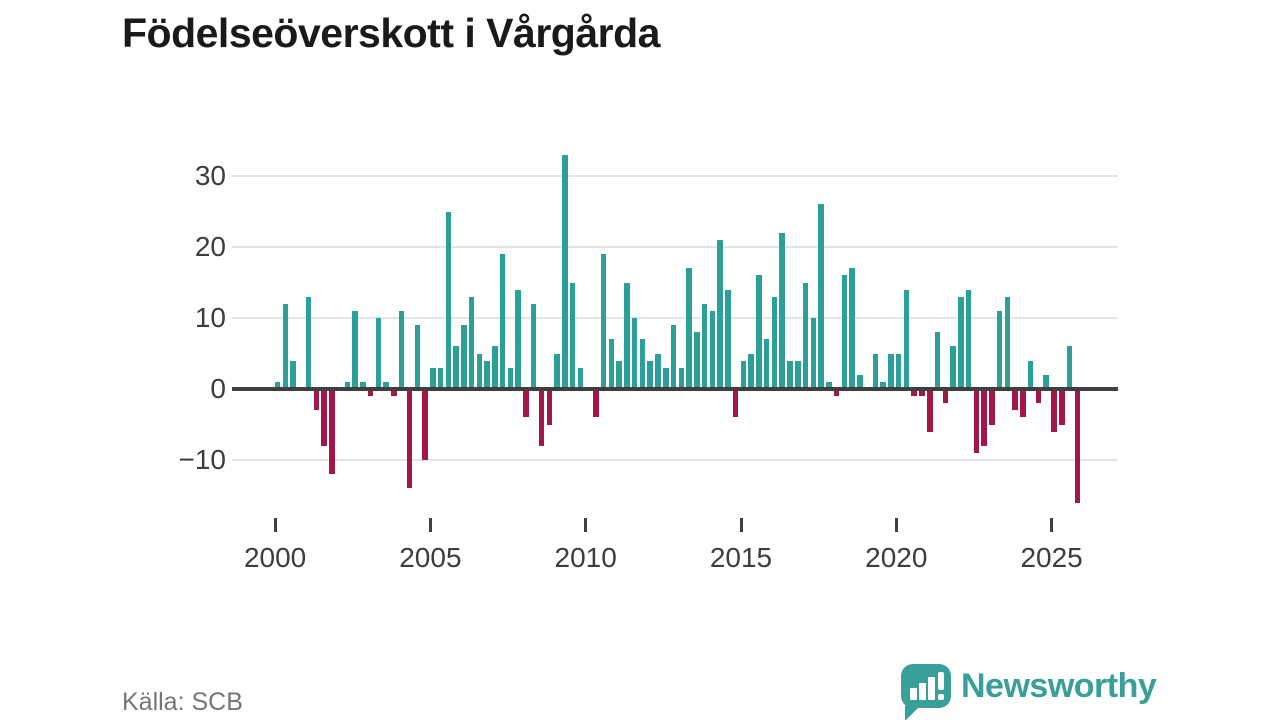 The image size is (1280, 720). Describe the element at coordinates (1059, 686) in the screenshot. I see `logo-wordmark: Newsworthy` at that location.